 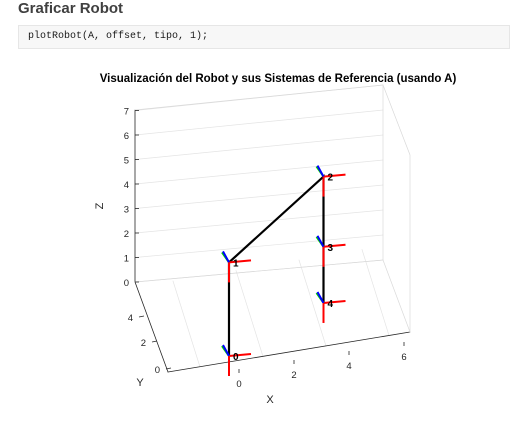 What do you see at coordinates (238, 384) in the screenshot?
I see `x-tick-label: 0` at bounding box center [238, 384].